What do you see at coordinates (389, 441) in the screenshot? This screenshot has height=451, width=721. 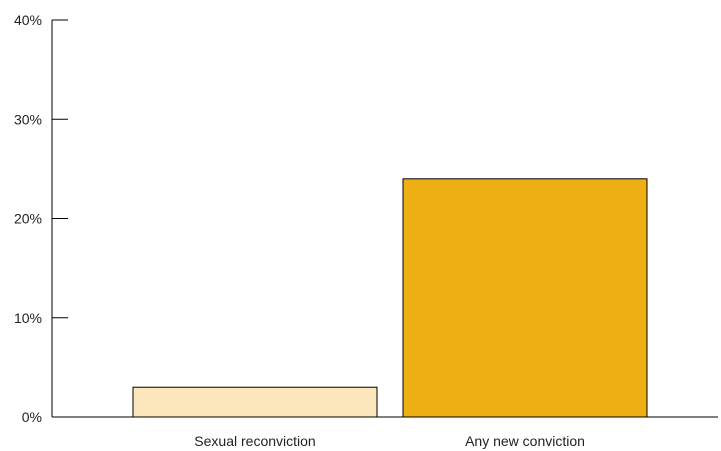 I see `category-labels: Sexual reconviction Any new conviction` at bounding box center [389, 441].